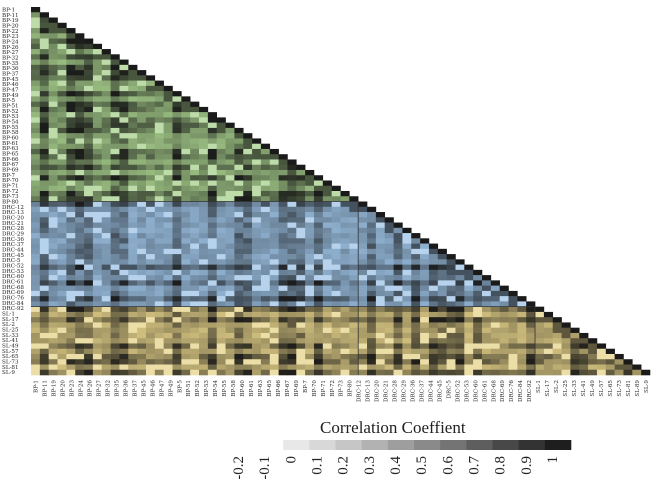 The width and height of the screenshot is (658, 479). Describe the element at coordinates (602, 388) in the screenshot. I see `x-tick-label: SL-57` at that location.